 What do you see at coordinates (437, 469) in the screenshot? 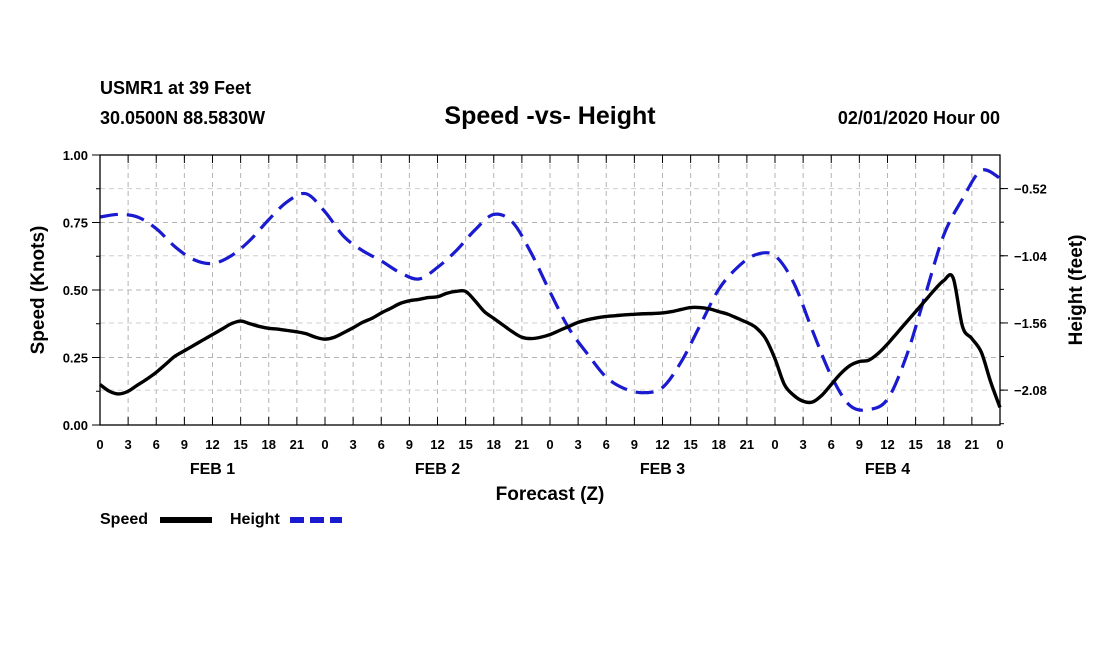
I see `day-label: FEB 2` at bounding box center [437, 469].